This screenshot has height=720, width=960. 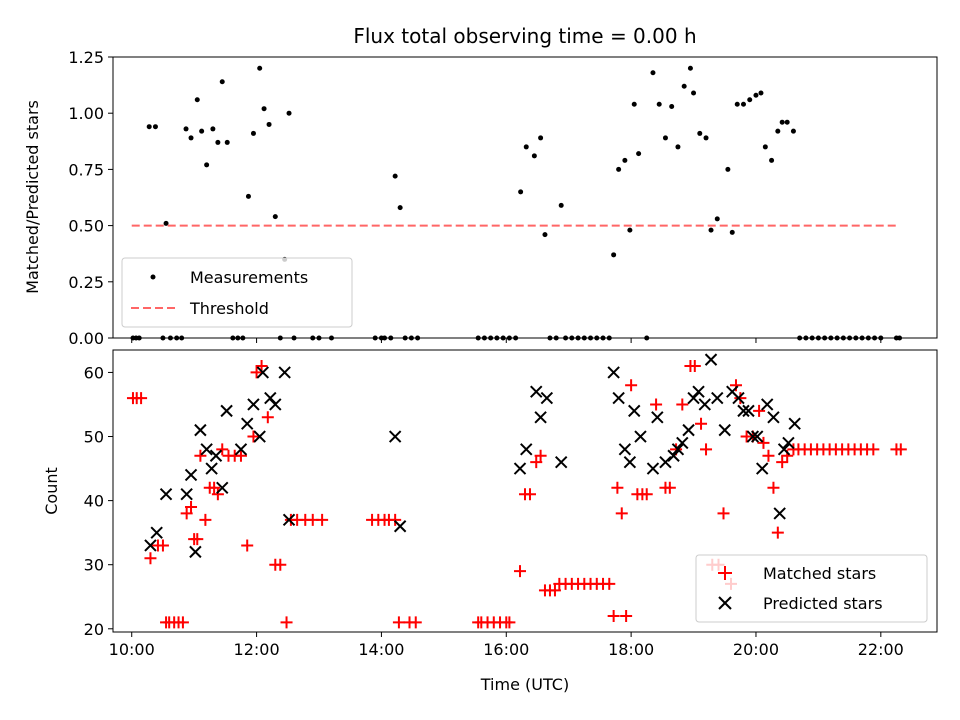 What do you see at coordinates (381, 649) in the screenshot?
I see `x-tick-label: 14:00` at bounding box center [381, 649].